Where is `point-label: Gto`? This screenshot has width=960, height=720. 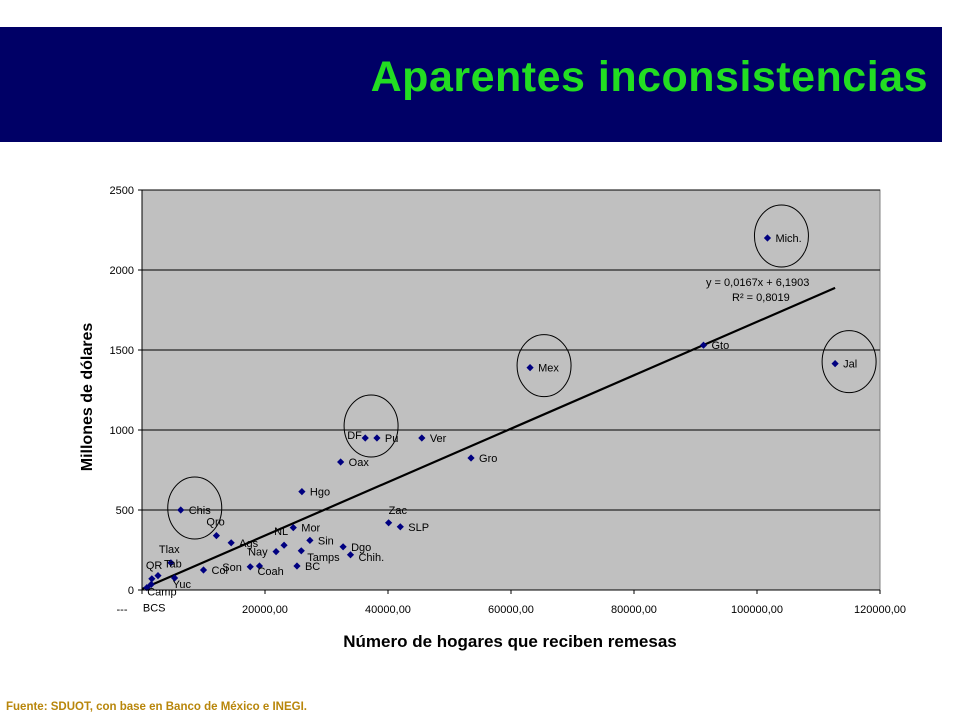
point-label: Gto is located at coordinates (720, 346).